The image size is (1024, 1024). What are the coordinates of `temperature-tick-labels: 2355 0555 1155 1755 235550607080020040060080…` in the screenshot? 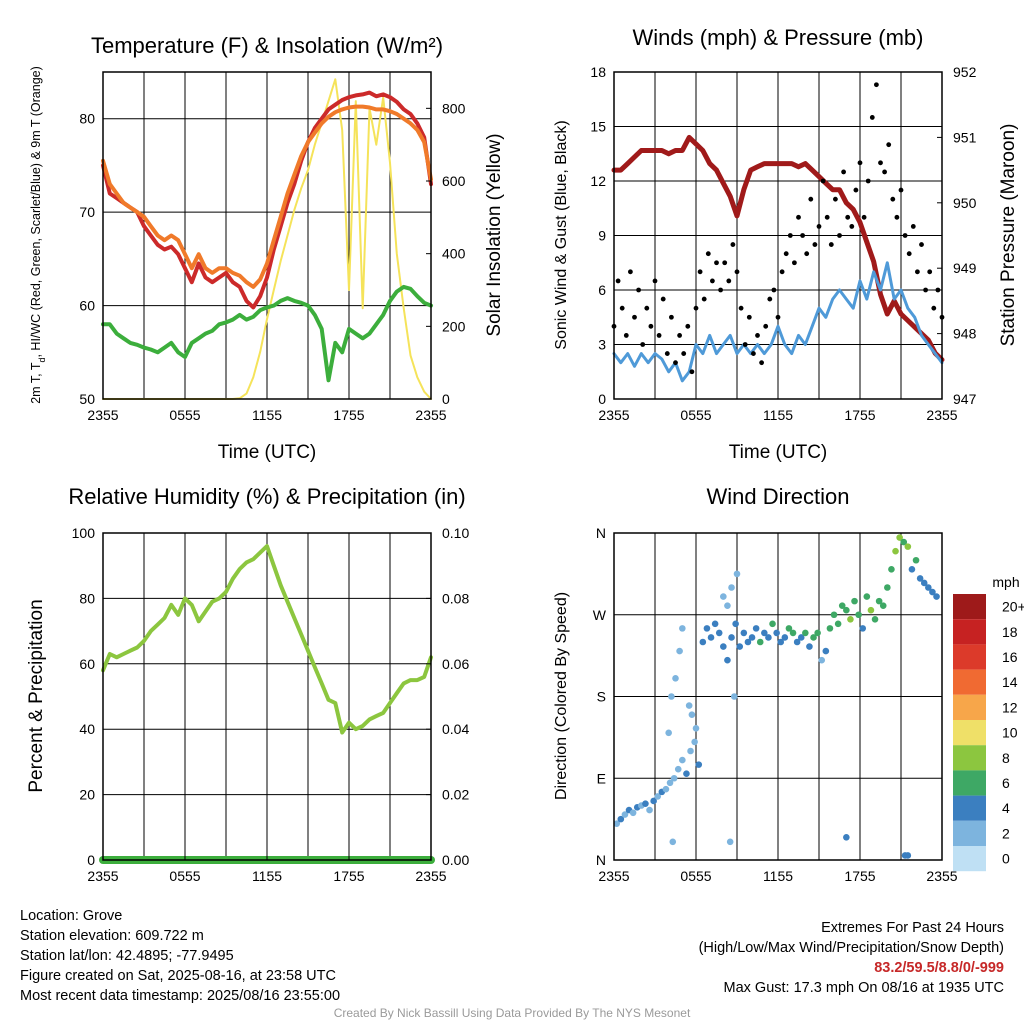 It's located at (272, 261).